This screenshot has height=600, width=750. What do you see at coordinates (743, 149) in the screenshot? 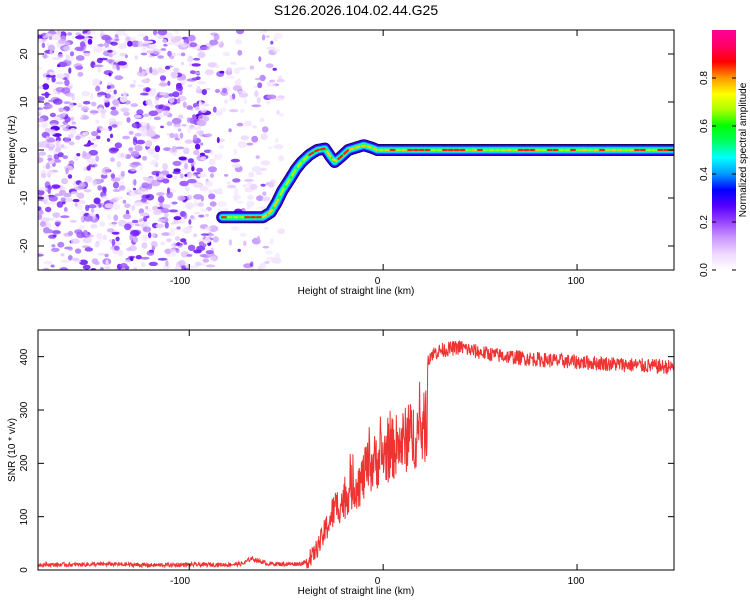
I see `colorbar-label: Normalized spectral amplitude` at bounding box center [743, 149].